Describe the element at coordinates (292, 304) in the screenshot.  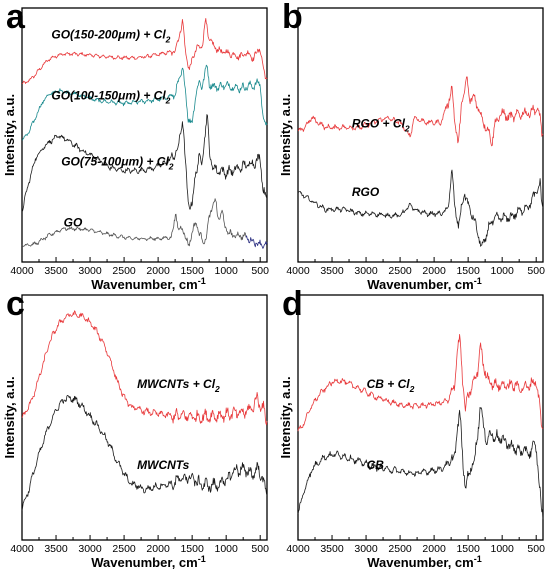
I see `panel-letter: d` at that location.